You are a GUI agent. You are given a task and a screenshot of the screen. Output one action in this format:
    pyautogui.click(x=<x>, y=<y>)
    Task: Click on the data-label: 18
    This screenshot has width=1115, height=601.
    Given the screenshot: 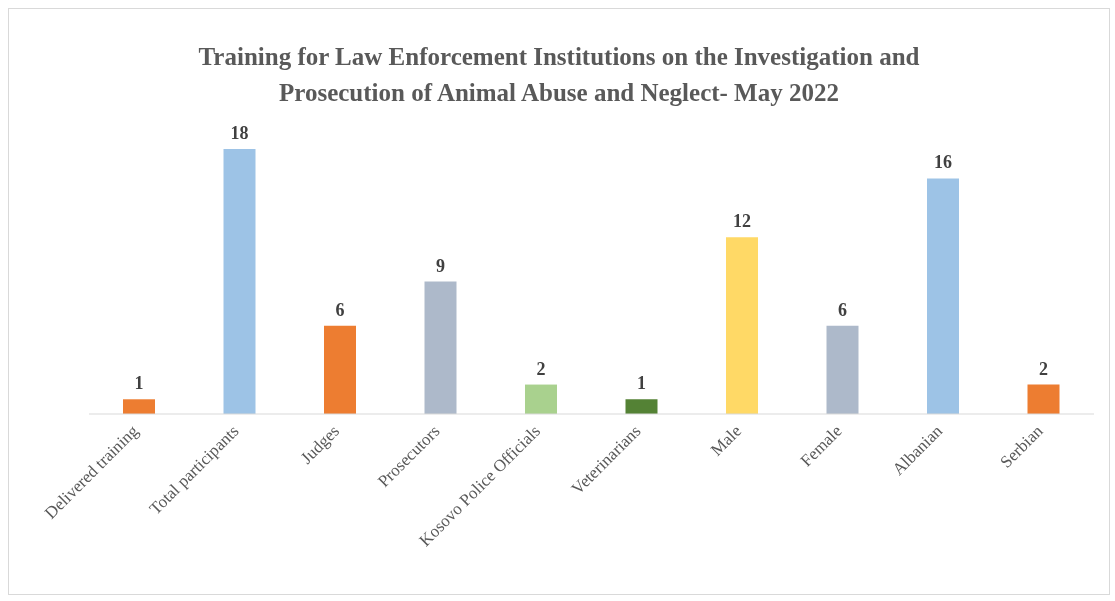 What is the action you would take?
    pyautogui.click(x=239, y=133)
    